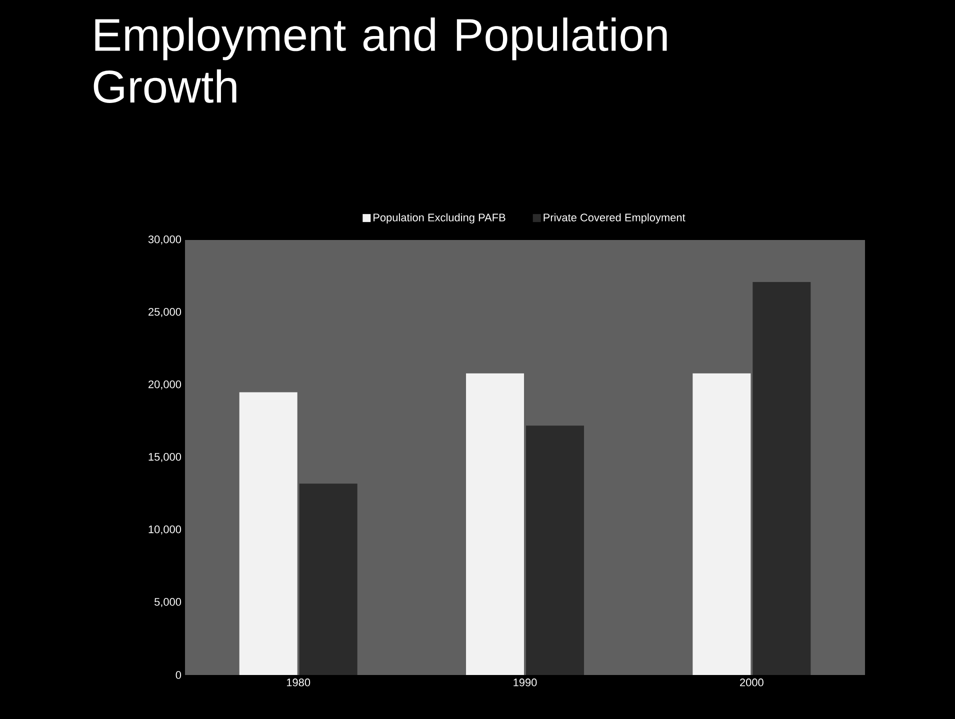 This screenshot has width=955, height=719. I want to click on y-tick-label: 10,000, so click(165, 530).